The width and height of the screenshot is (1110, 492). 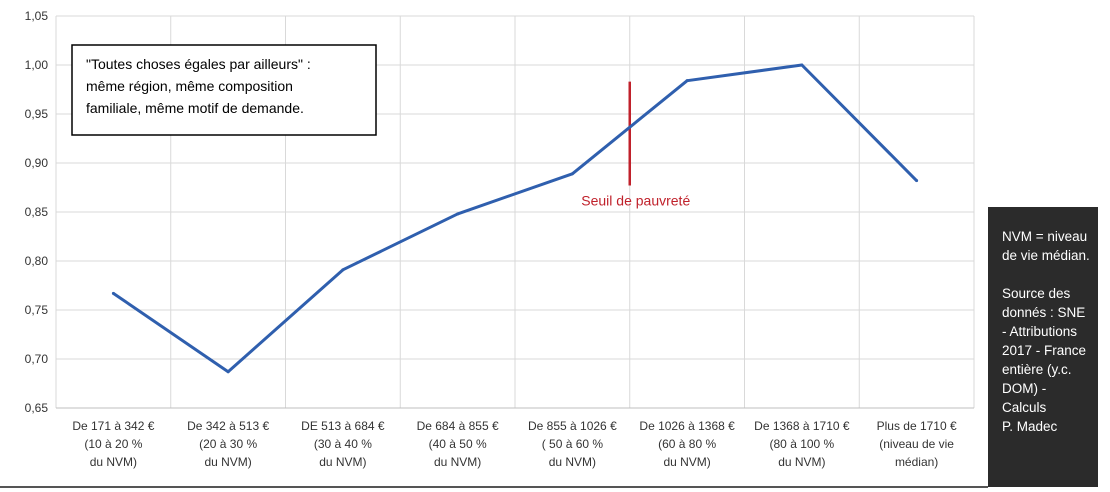 I want to click on annotation-text-line: familiale, même motif de demande., so click(x=195, y=108).